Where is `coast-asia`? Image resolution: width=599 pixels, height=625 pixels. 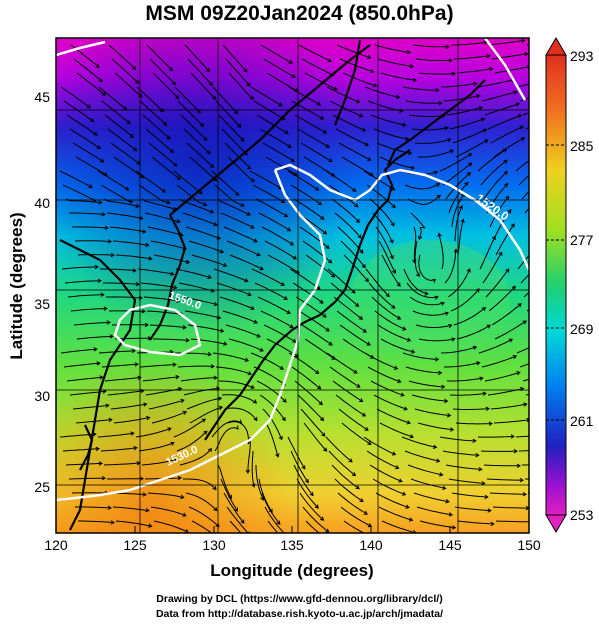 coast-asia is located at coordinates (98, 385).